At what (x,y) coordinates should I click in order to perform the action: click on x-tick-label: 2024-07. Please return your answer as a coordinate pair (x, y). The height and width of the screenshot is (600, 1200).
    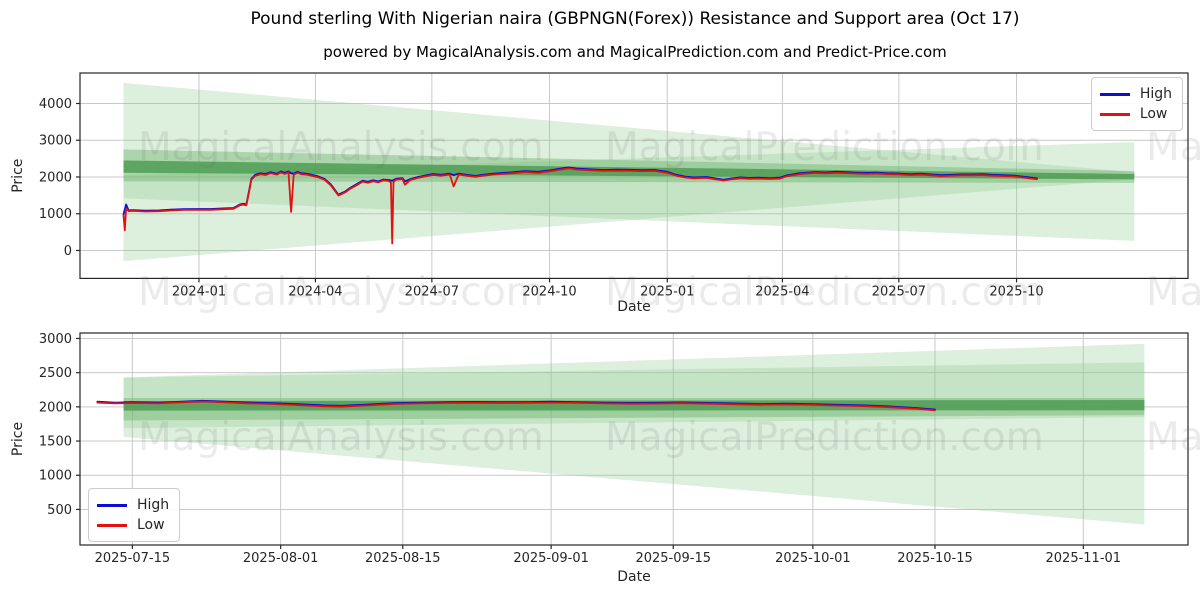
    Looking at the image, I should click on (432, 291).